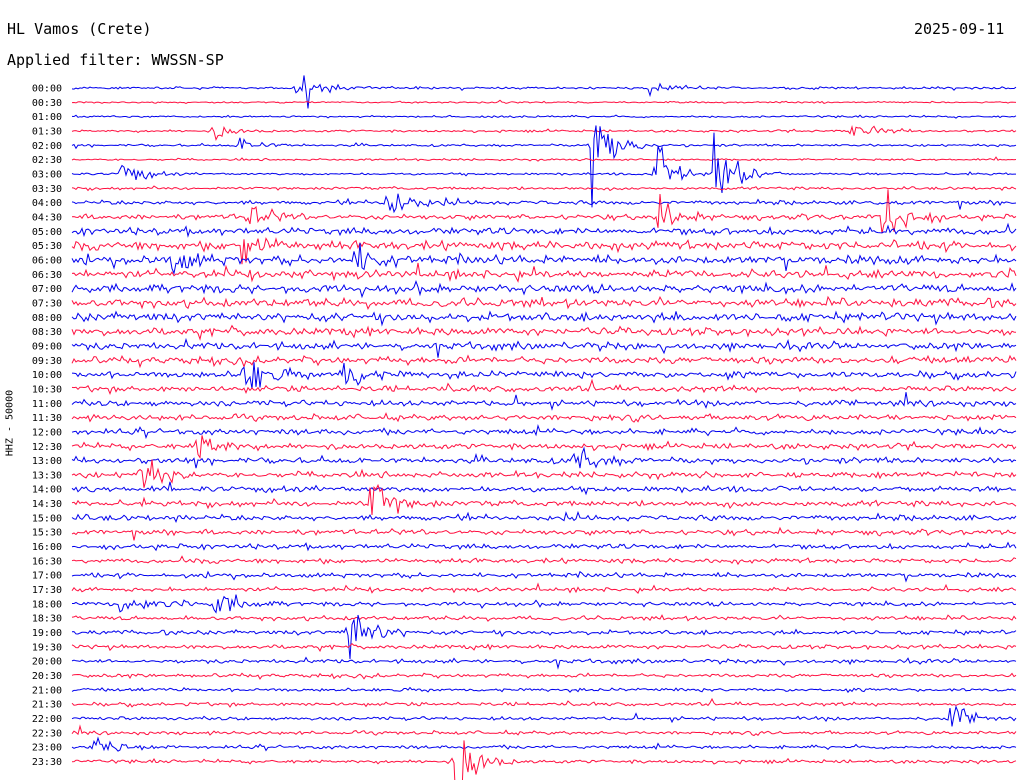 This screenshot has width=1024, height=780. What do you see at coordinates (47, 518) in the screenshot?
I see `time-tick-label: 15:00` at bounding box center [47, 518].